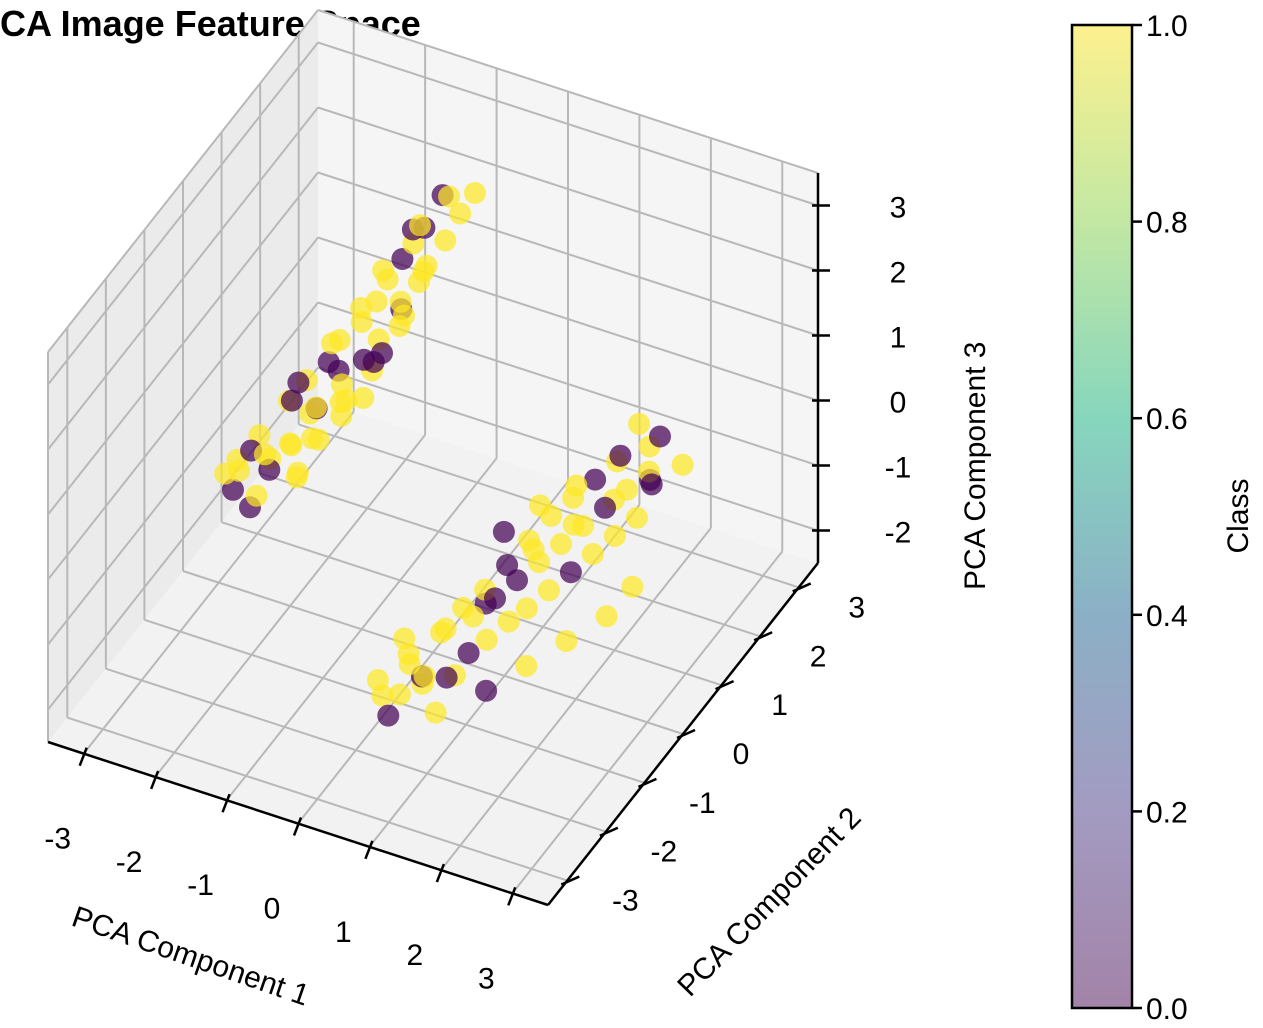  I want to click on z-tick-label: -1, so click(898, 468).